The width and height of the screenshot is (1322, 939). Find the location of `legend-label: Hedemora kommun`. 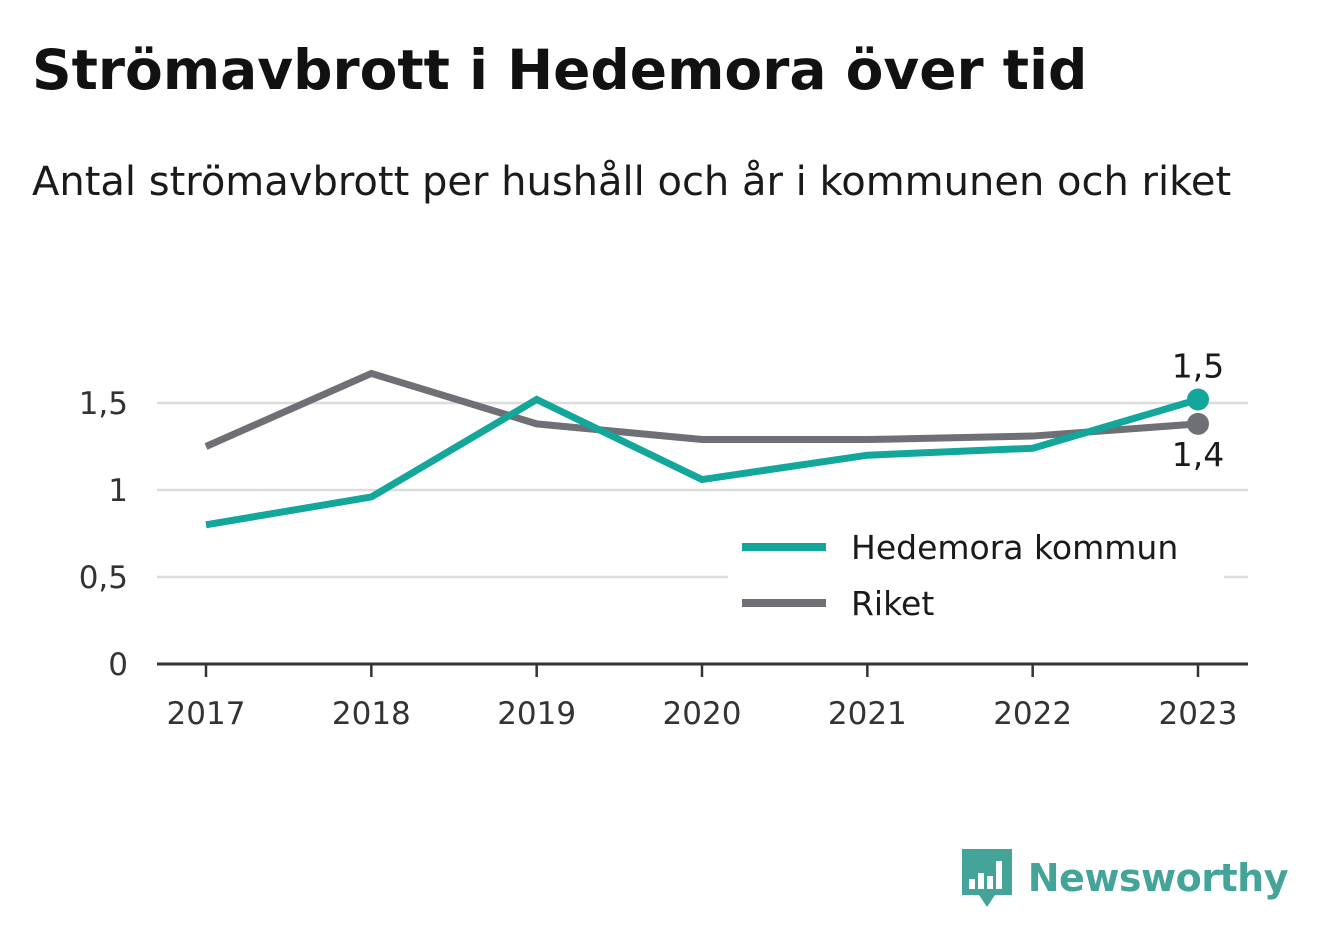

legend-label: Hedemora kommun is located at coordinates (1014, 547).